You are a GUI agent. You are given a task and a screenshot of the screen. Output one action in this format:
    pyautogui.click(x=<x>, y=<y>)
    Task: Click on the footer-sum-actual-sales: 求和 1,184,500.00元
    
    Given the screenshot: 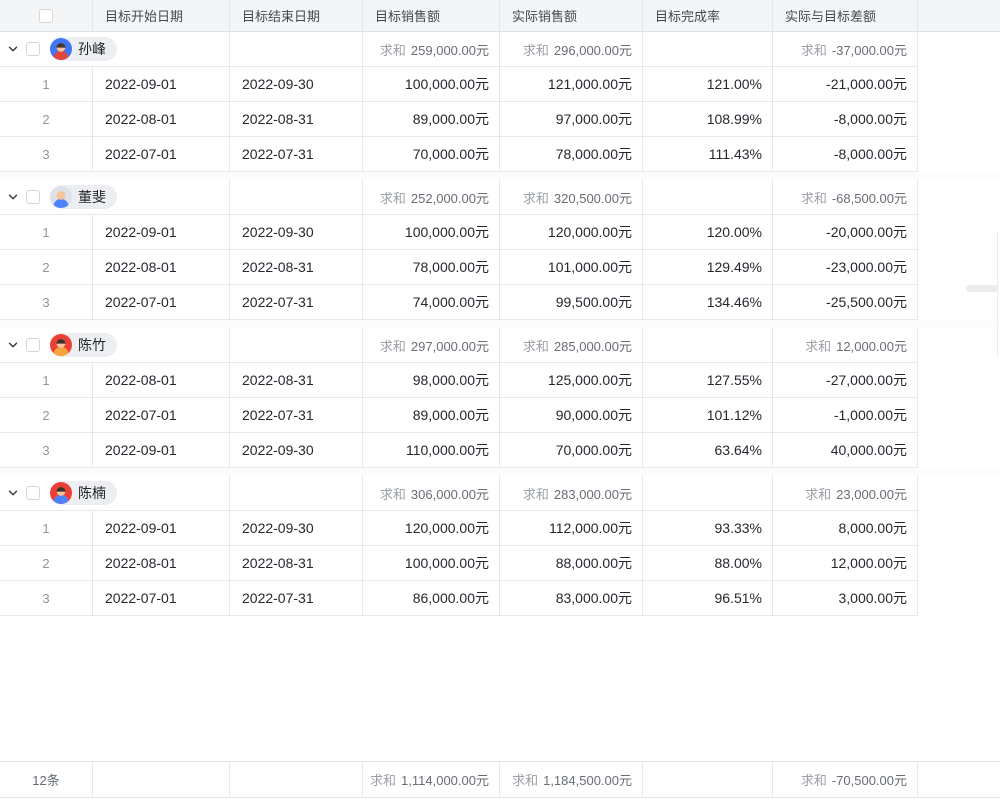 What is the action you would take?
    pyautogui.click(x=571, y=779)
    